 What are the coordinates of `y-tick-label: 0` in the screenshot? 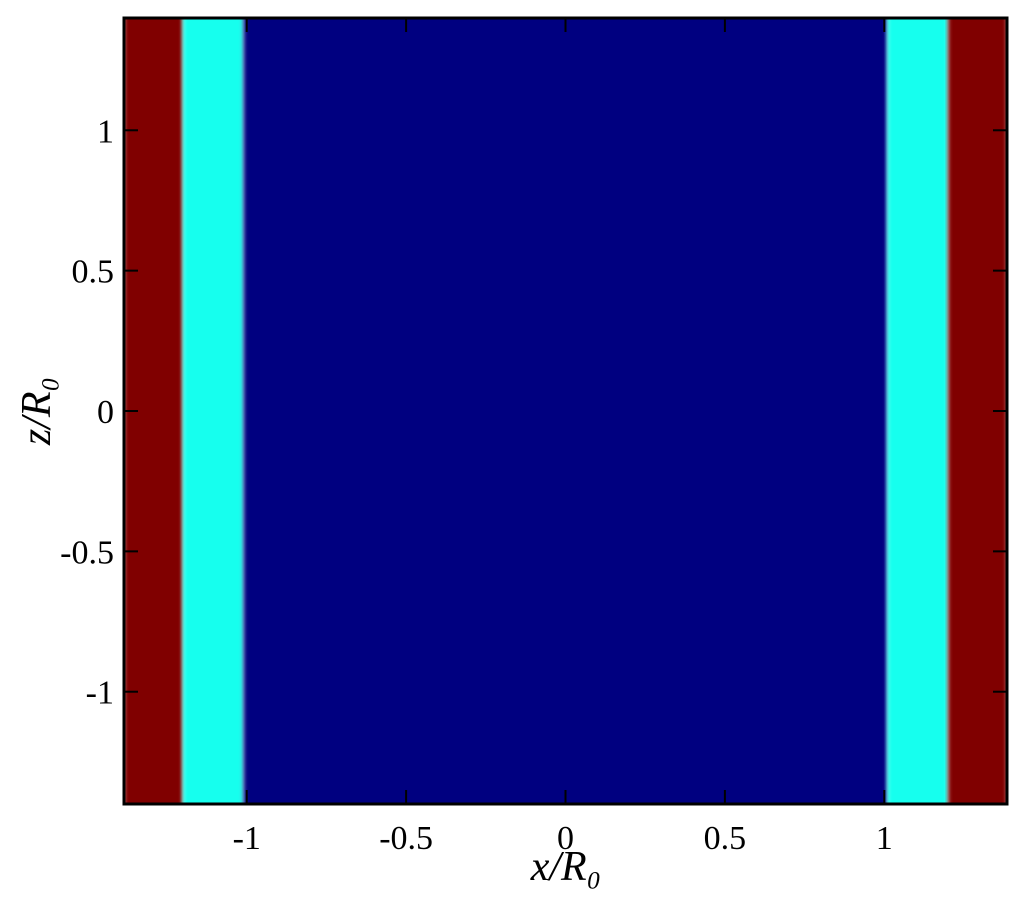 It's located at (105, 412).